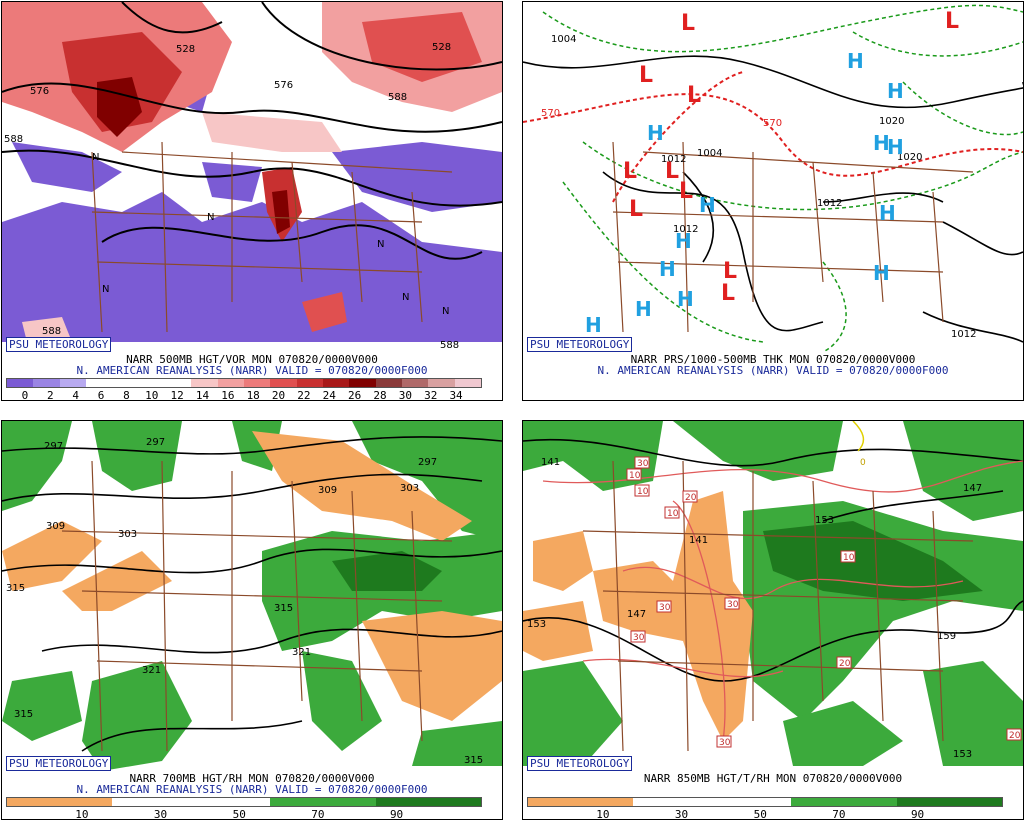 This screenshot has height=820, width=1024. What do you see at coordinates (329, 395) in the screenshot?
I see `scale-label: 24` at bounding box center [329, 395].